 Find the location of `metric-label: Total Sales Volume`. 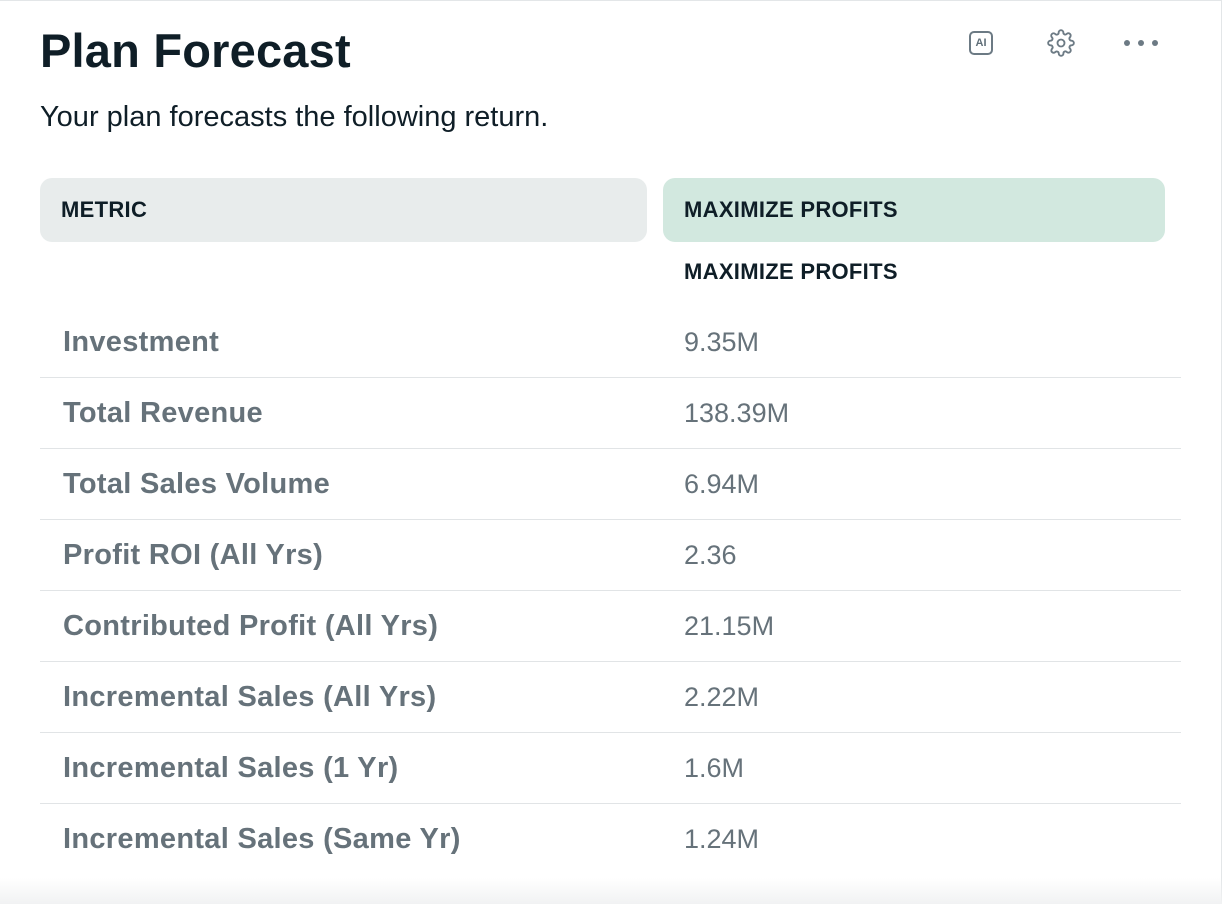

metric-label: Total Sales Volume is located at coordinates (197, 484).